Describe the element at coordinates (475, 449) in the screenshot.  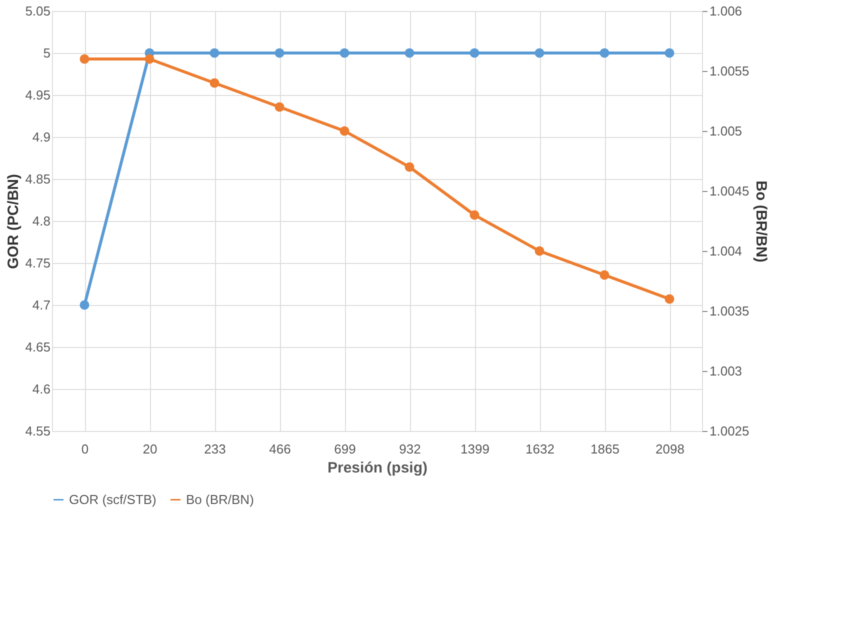
I see `x-tick-label: 1399` at that location.